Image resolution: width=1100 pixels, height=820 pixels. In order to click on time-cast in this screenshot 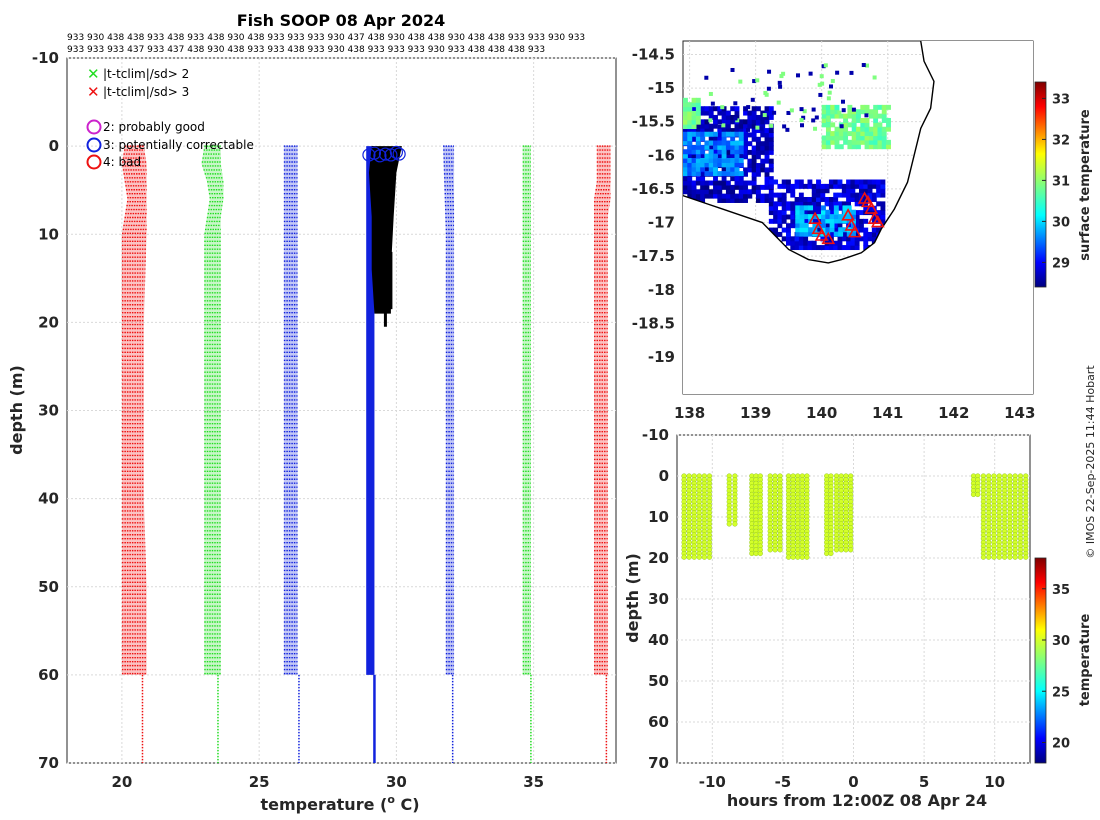, I will do `click(756, 515)`.